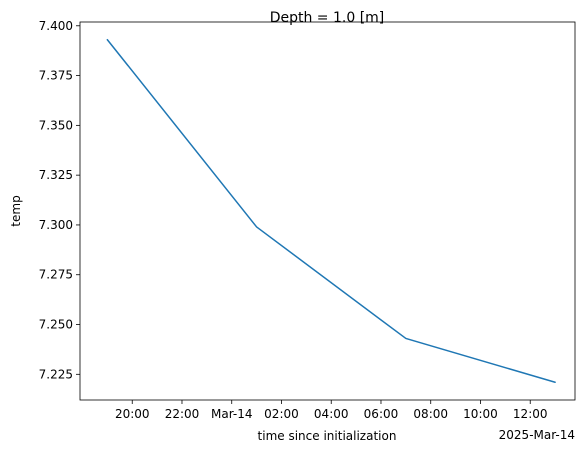 The image size is (585, 453). What do you see at coordinates (327, 18) in the screenshot?
I see `chart-title: Depth = 1.0 [m]` at bounding box center [327, 18].